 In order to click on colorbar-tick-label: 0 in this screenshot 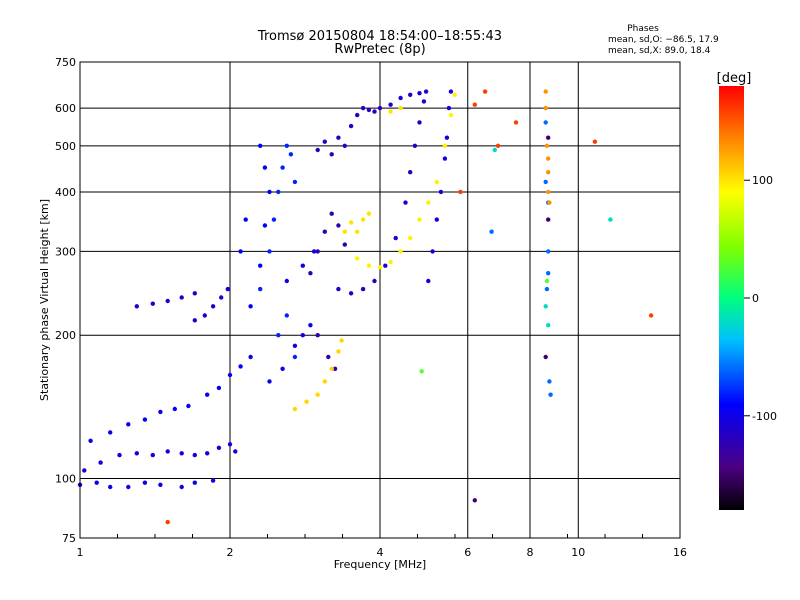, I will do `click(755, 298)`.